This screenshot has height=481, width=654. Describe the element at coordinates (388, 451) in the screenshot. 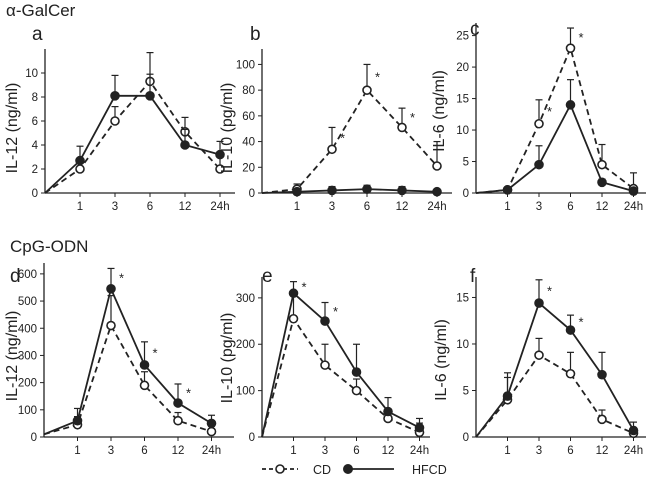

I see `x-tick-label-e: 12` at that location.